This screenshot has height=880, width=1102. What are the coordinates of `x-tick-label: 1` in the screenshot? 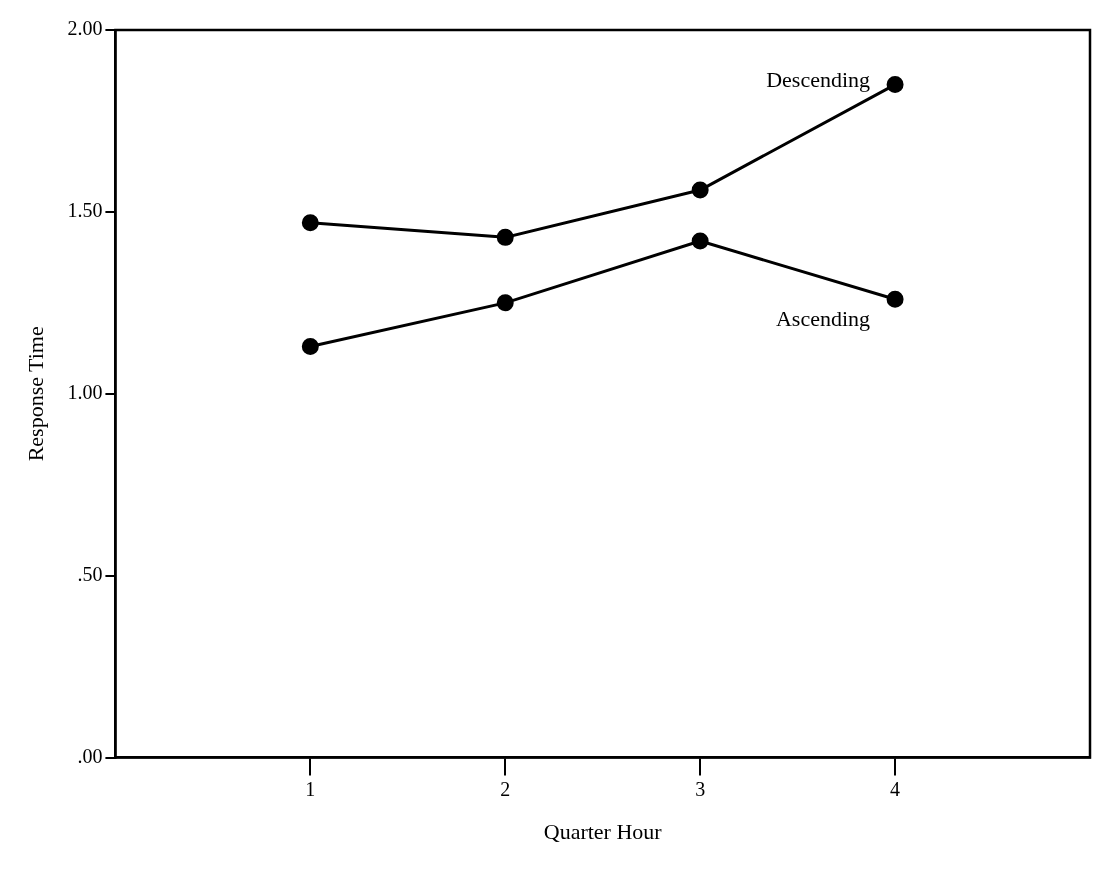 It's located at (310, 788).